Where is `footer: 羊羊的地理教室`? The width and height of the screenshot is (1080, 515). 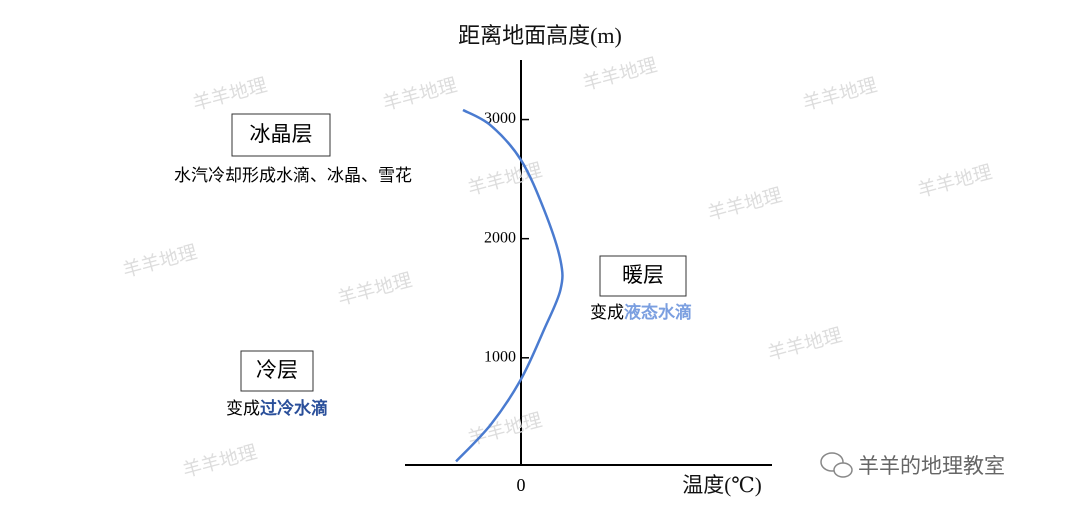 footer: 羊羊的地理教室 is located at coordinates (912, 465).